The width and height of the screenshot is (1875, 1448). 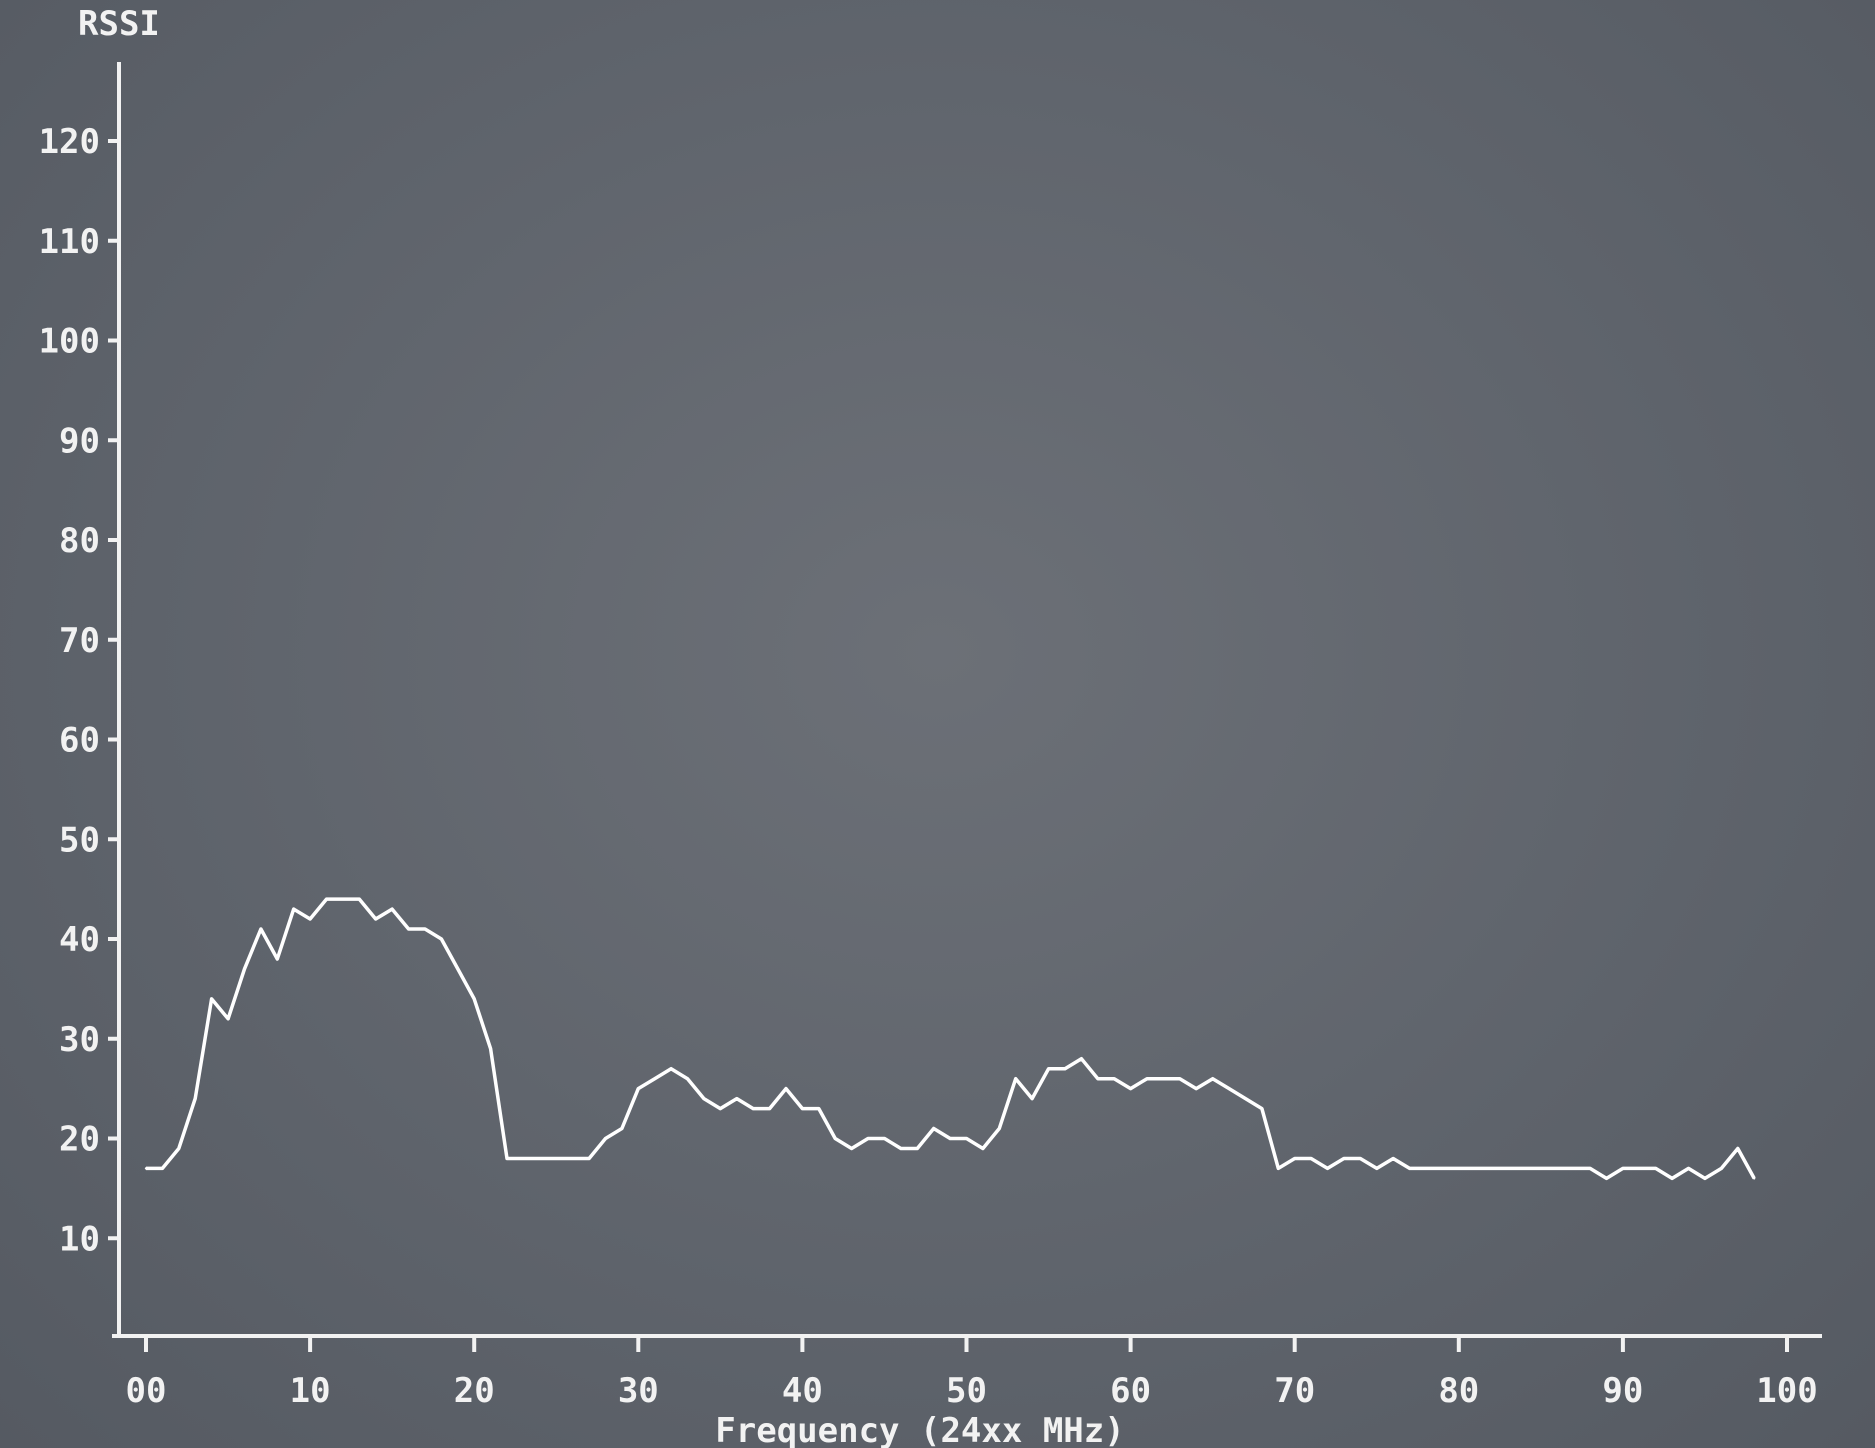 What do you see at coordinates (79, 541) in the screenshot?
I see `y-tick-label: 80` at bounding box center [79, 541].